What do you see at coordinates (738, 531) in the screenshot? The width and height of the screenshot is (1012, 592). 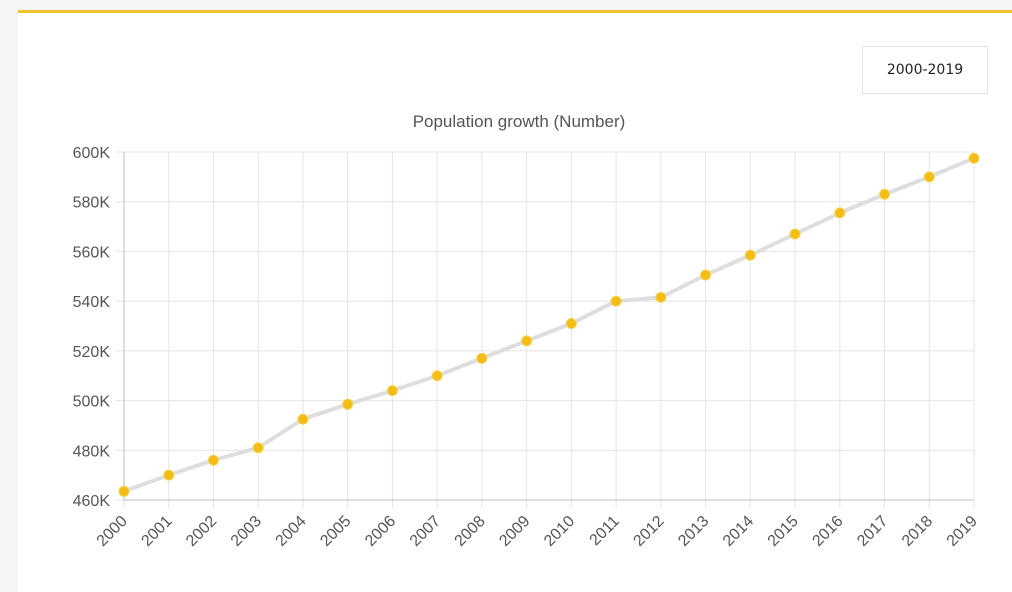 I see `x-tick-label: 2014` at bounding box center [738, 531].